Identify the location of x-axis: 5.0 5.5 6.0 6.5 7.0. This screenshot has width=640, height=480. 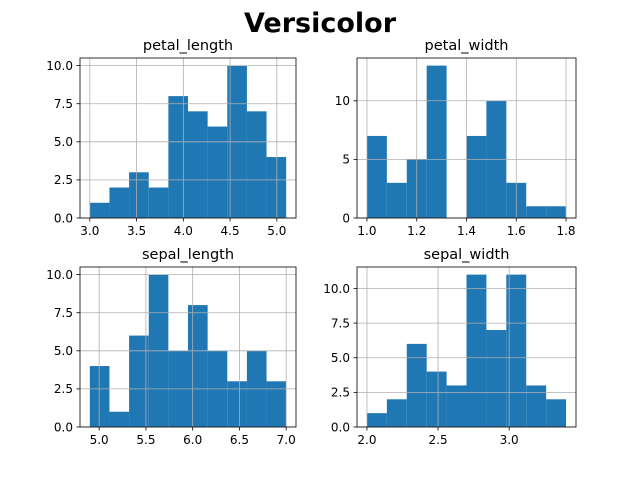
(193, 437).